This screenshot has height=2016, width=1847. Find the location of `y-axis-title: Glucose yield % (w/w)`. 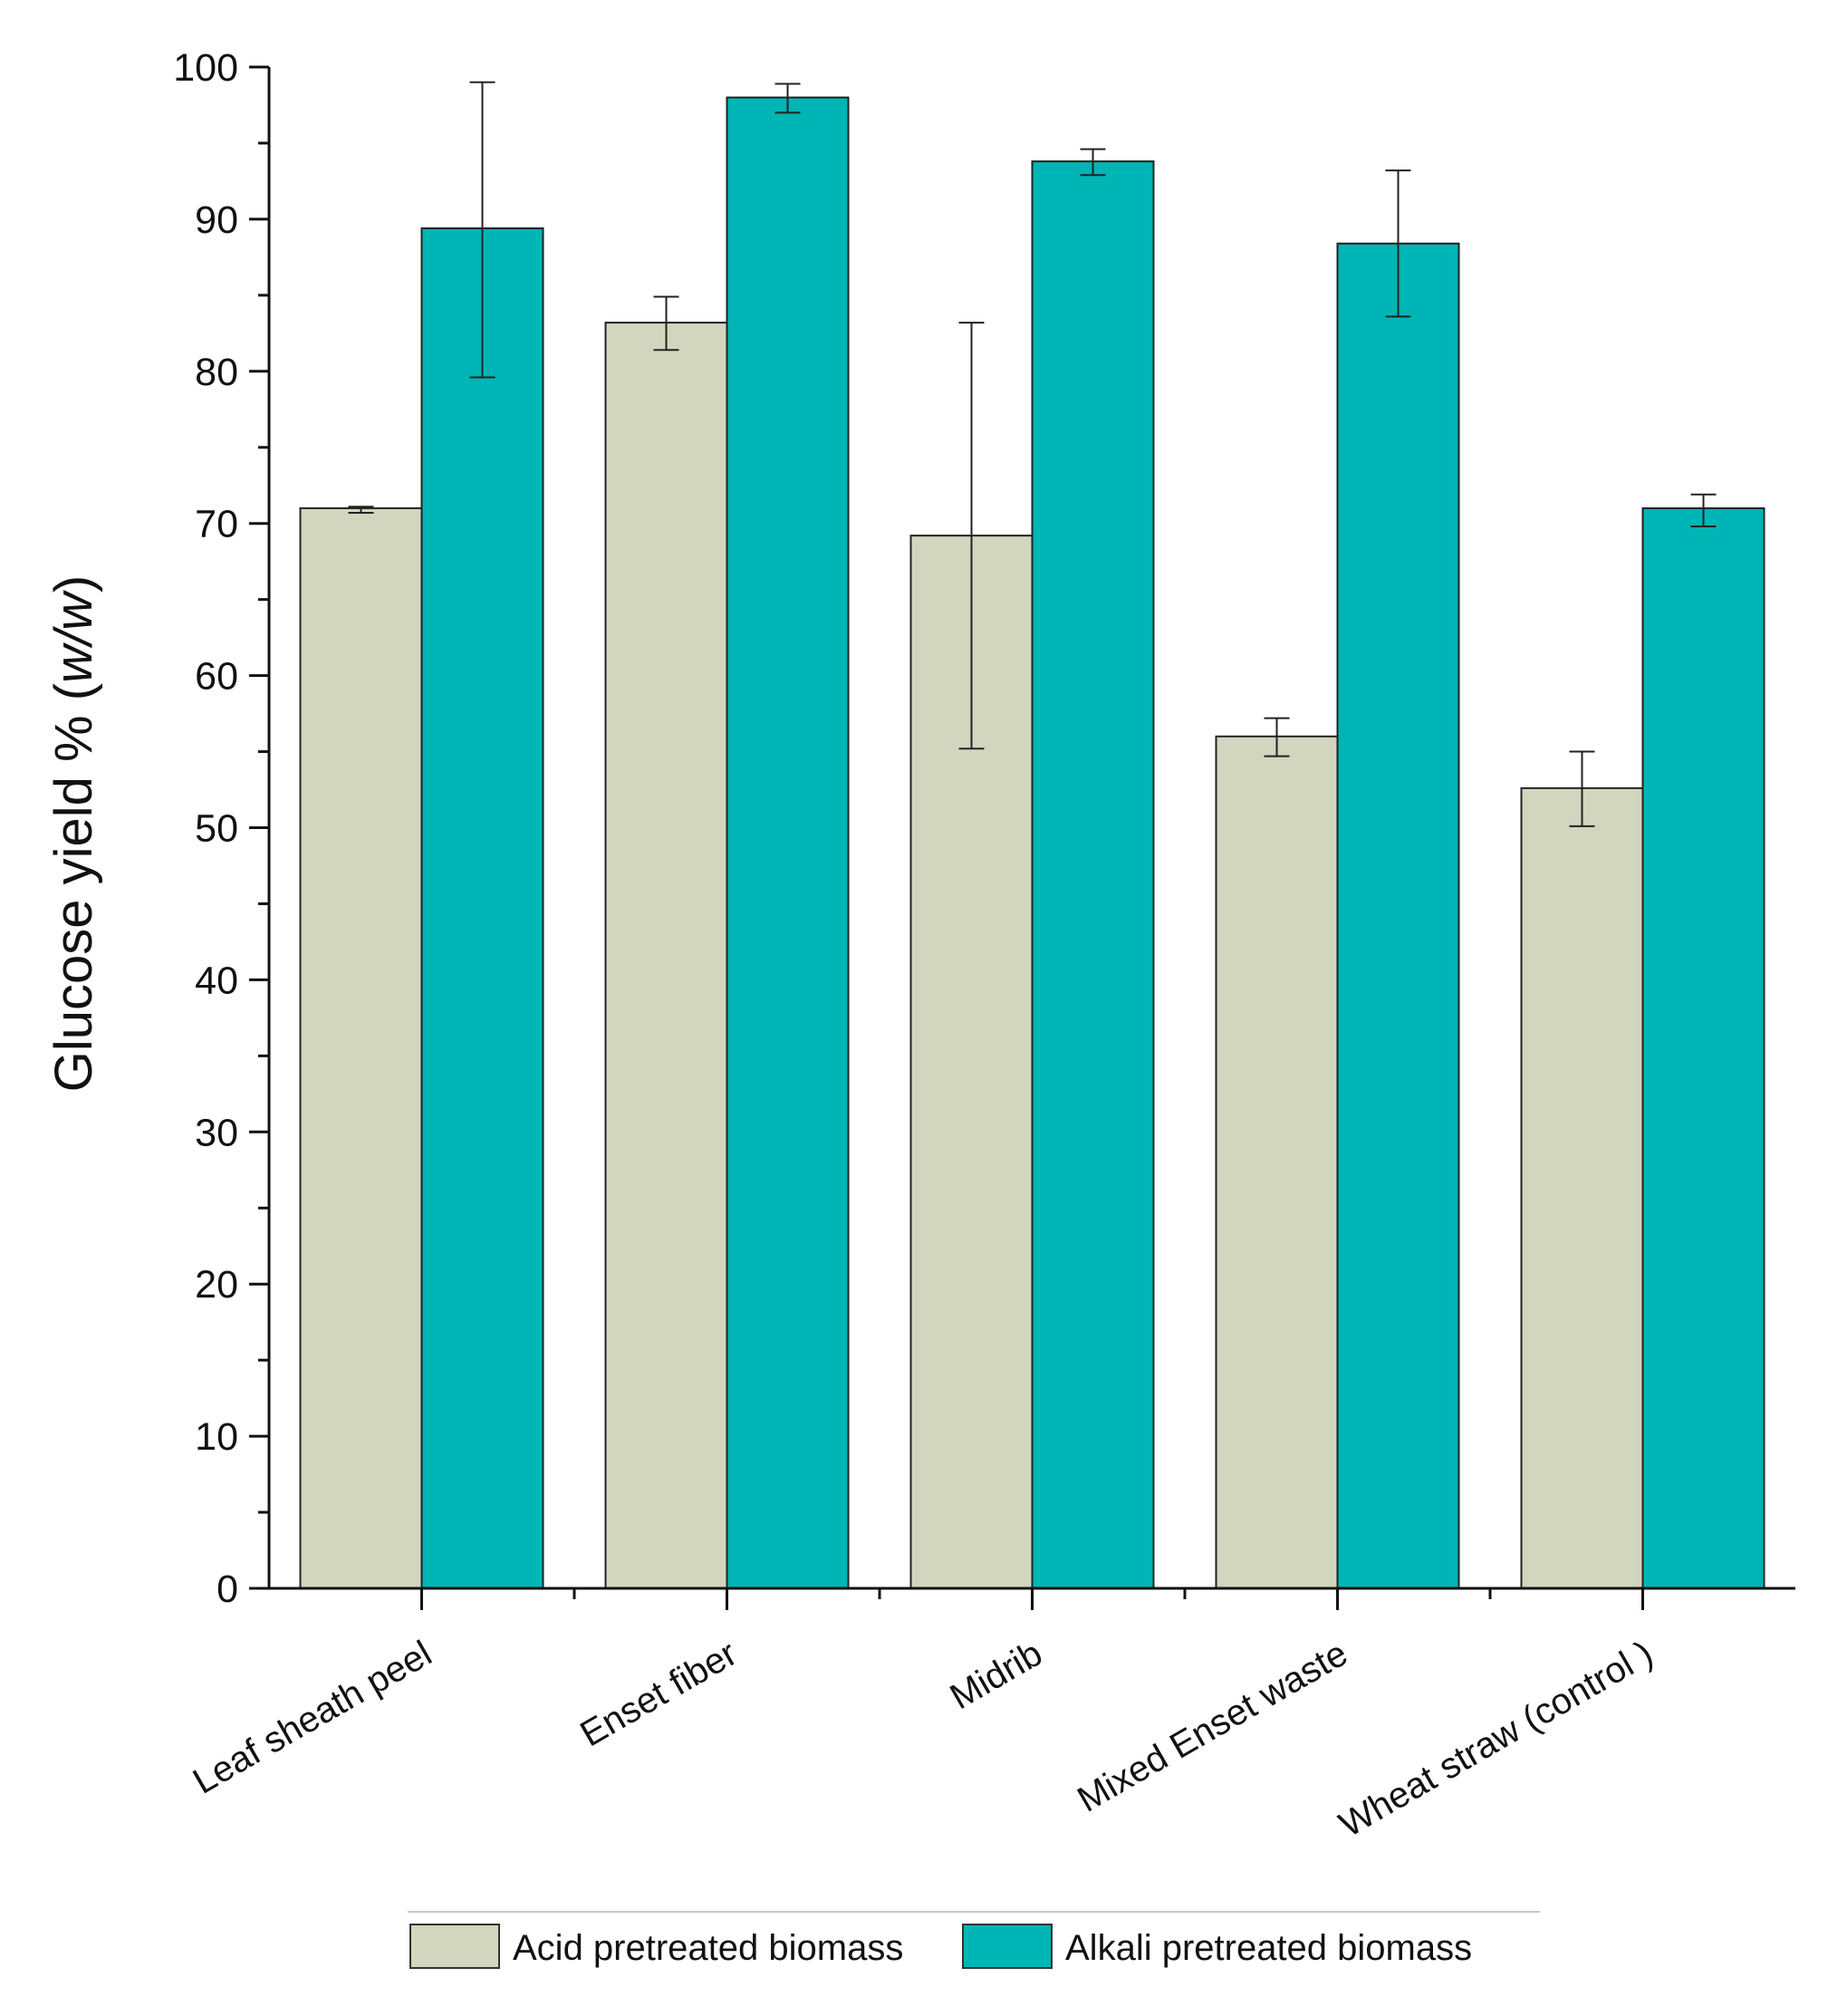

y-axis-title: Glucose yield % (w/w) is located at coordinates (73, 834).